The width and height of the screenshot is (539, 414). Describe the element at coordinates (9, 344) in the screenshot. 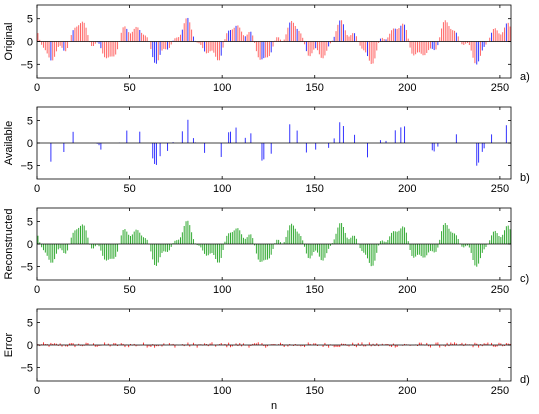

I see `y-axis-label: Error` at that location.